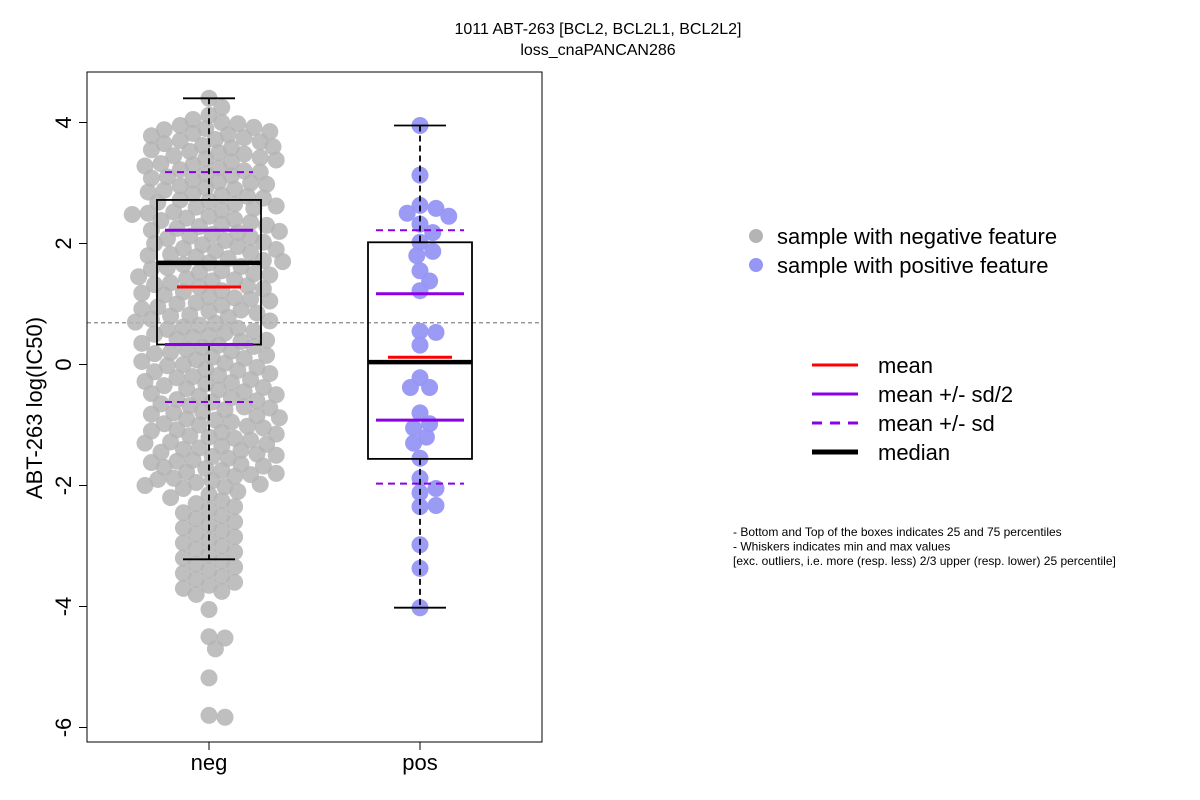 This screenshot has height=800, width=1200. What do you see at coordinates (63, 728) in the screenshot?
I see `y-tick-label: -6` at bounding box center [63, 728].